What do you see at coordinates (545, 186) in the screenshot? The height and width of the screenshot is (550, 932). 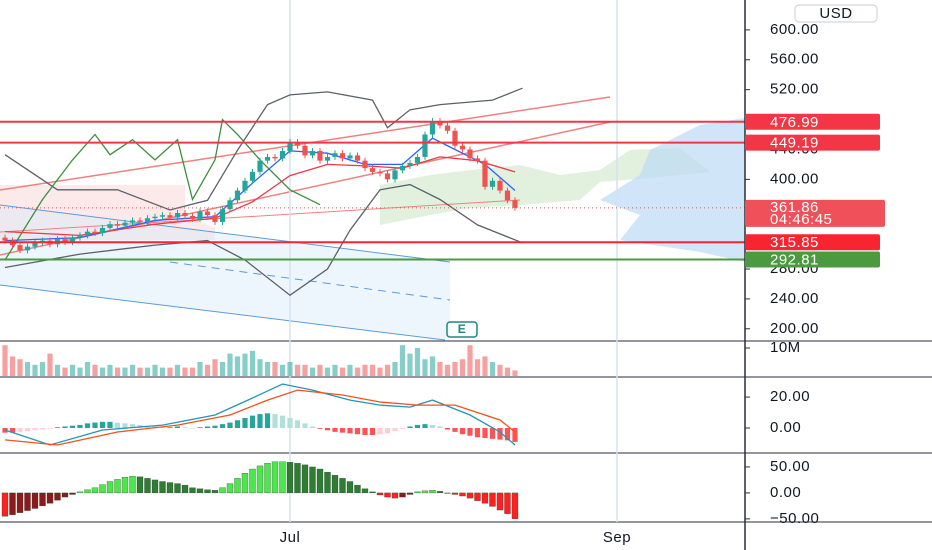 I see `cloud` at bounding box center [545, 186].